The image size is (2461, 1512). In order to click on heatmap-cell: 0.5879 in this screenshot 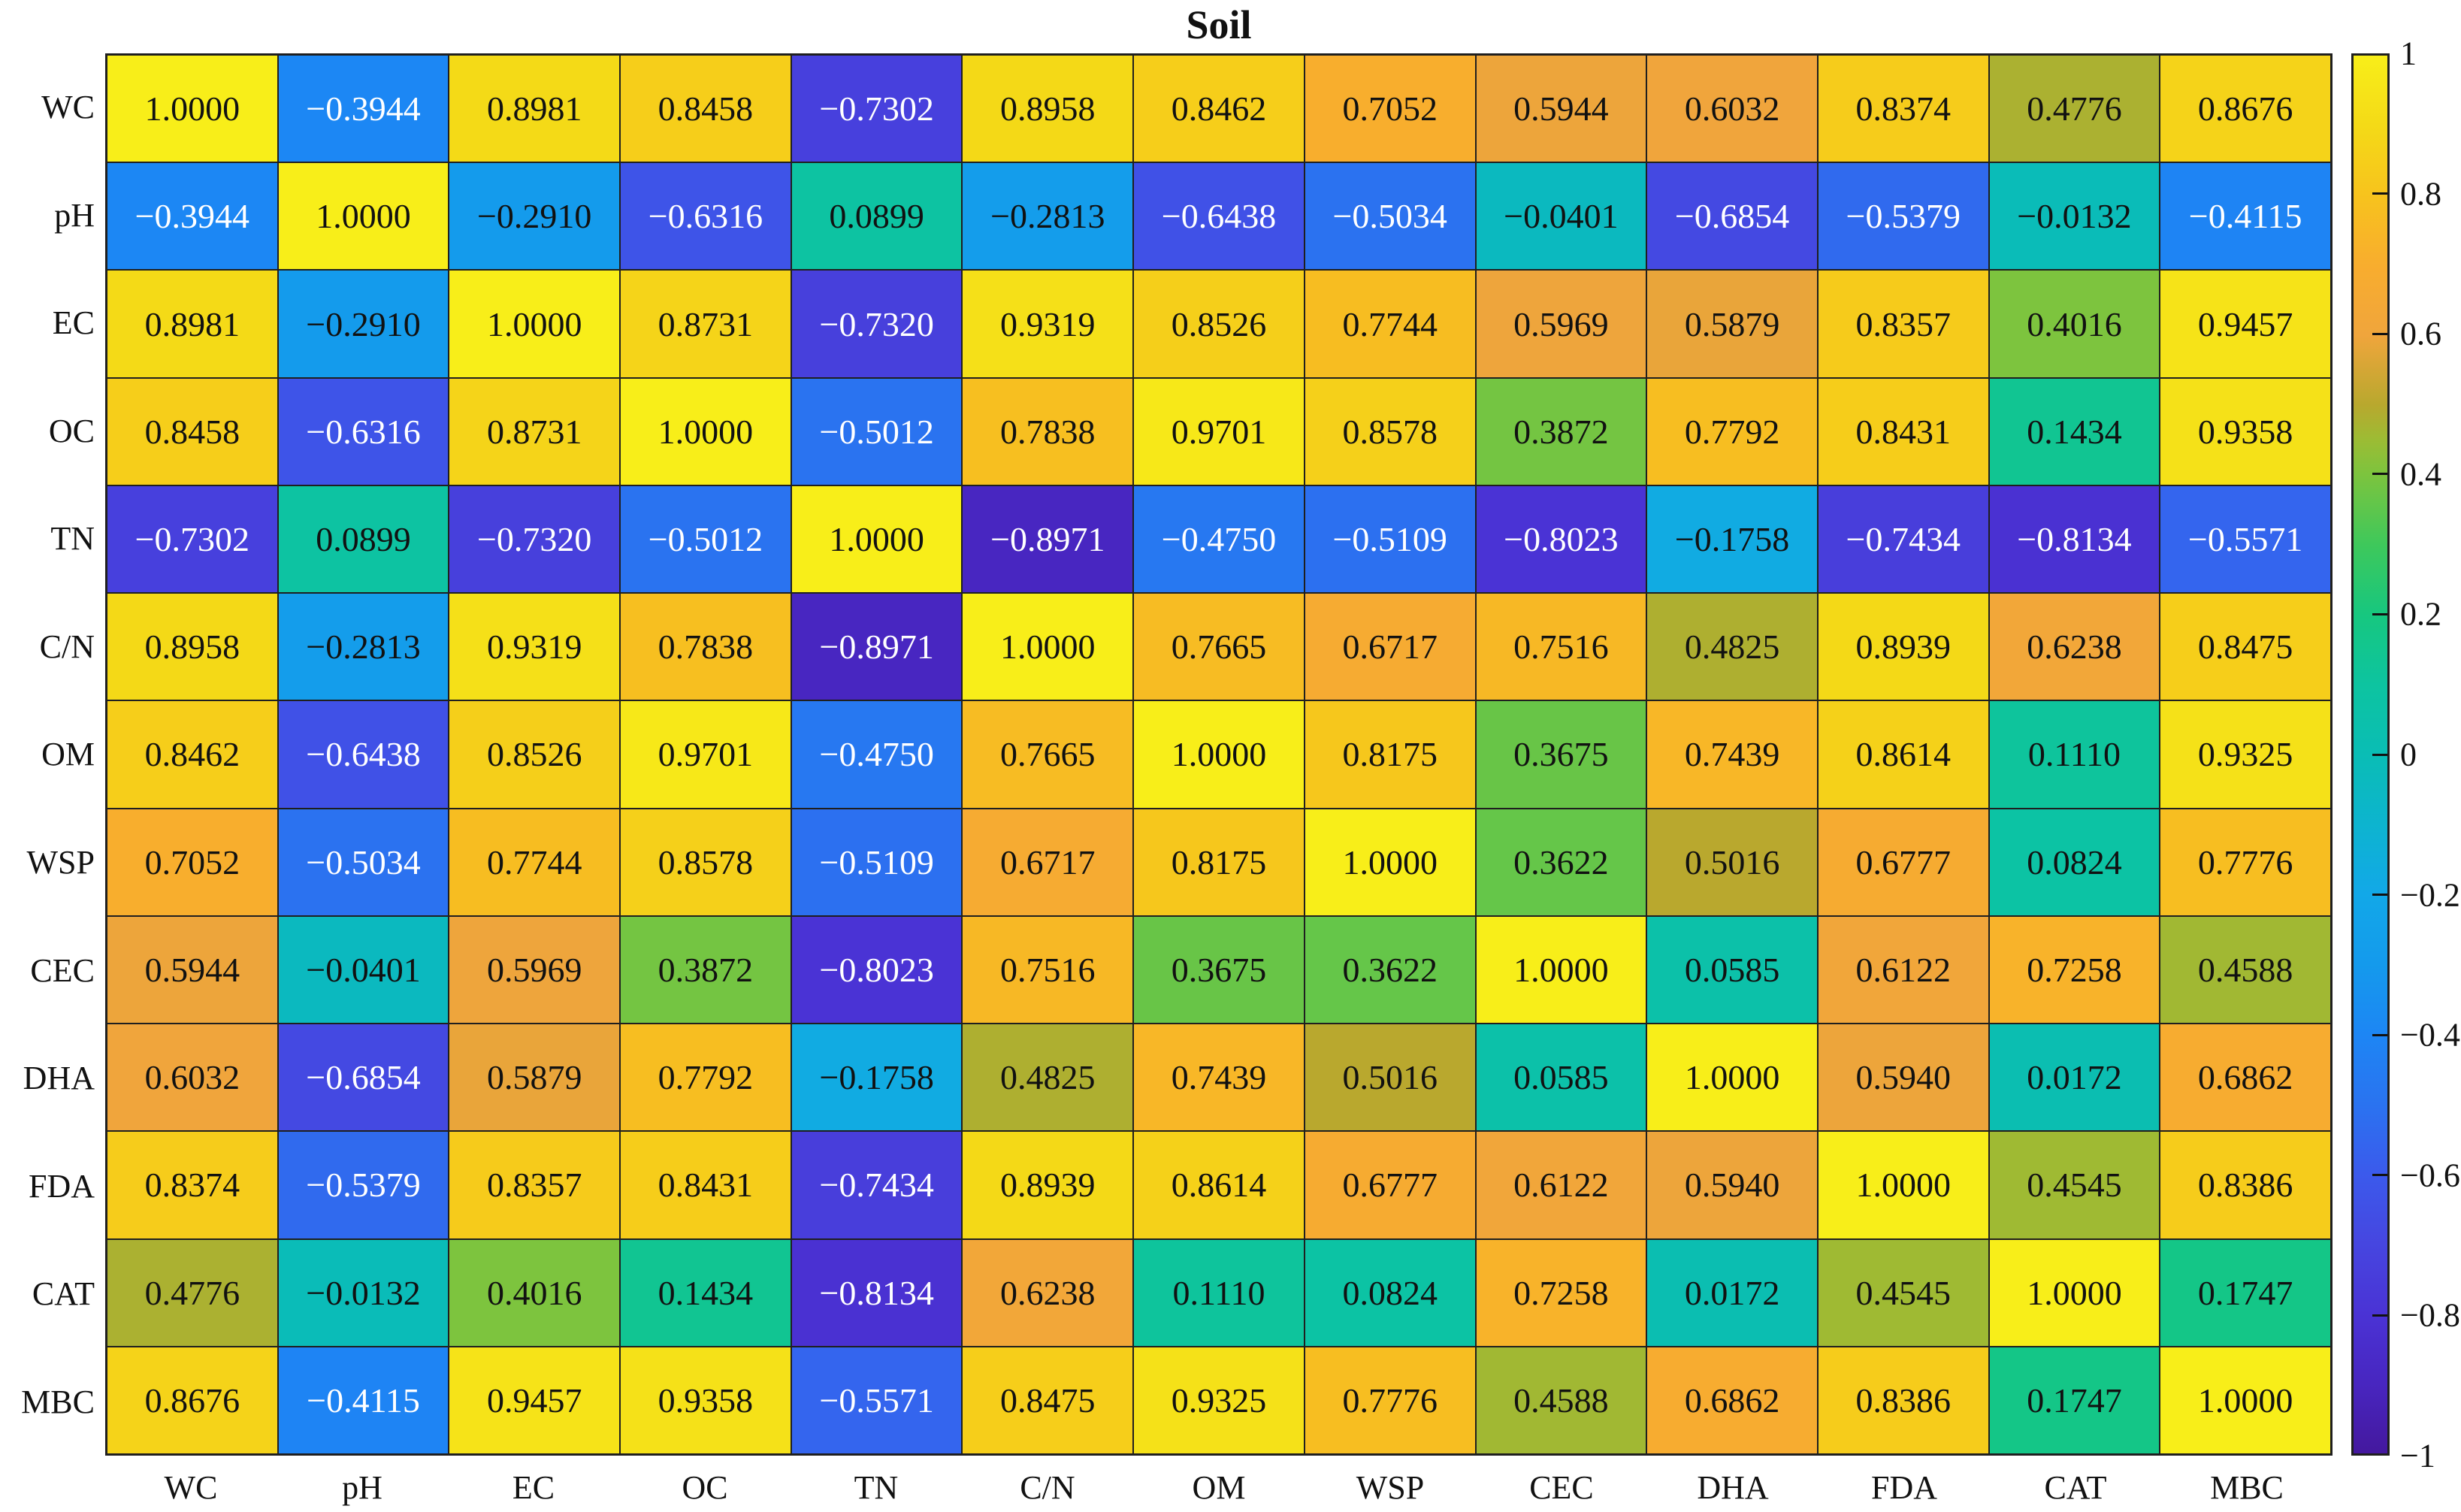, I will do `click(534, 1077)`.